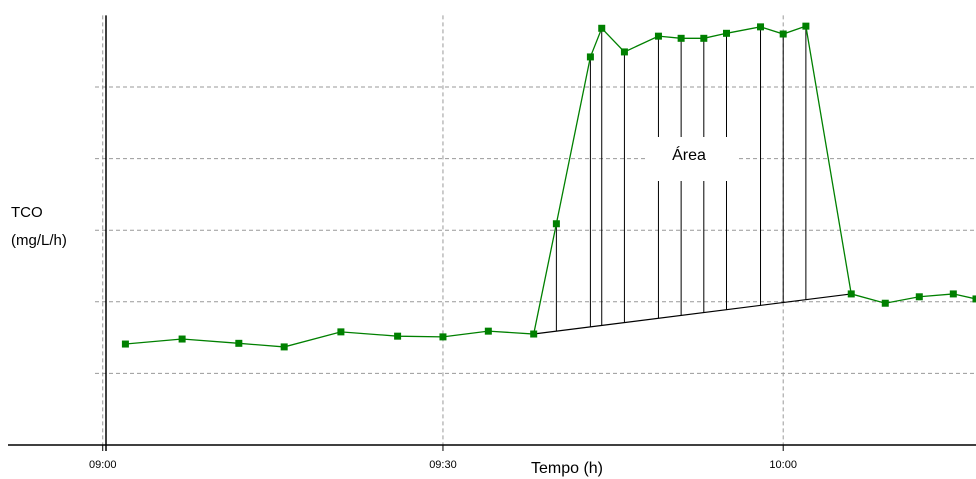 This screenshot has width=976, height=479. I want to click on x-tick-label: 09:30, so click(443, 465).